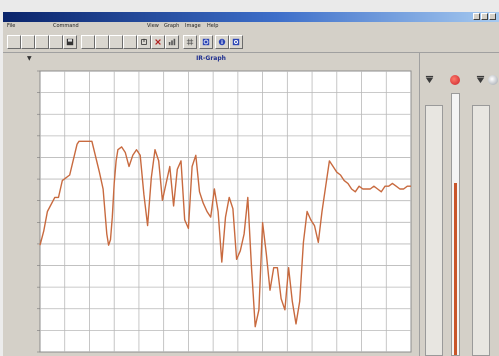 The image size is (499, 356). I want to click on toolbar-button-save, so click(70, 42).